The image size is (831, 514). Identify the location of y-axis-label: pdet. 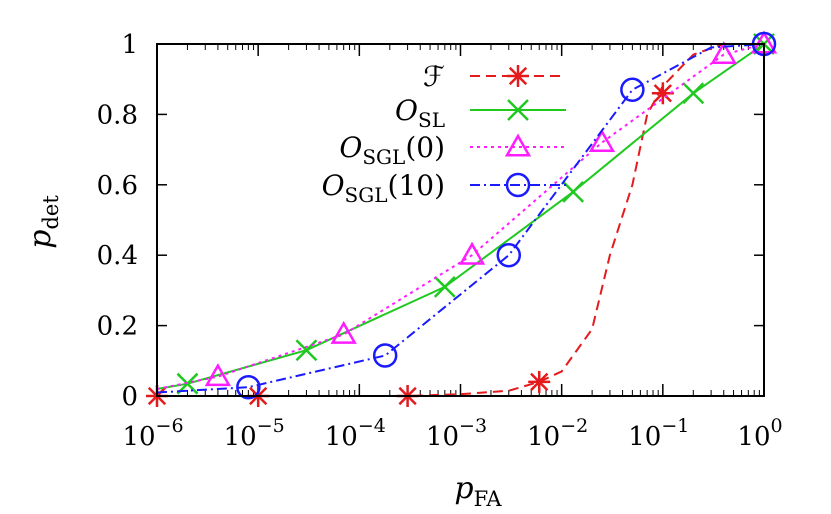
(43, 222).